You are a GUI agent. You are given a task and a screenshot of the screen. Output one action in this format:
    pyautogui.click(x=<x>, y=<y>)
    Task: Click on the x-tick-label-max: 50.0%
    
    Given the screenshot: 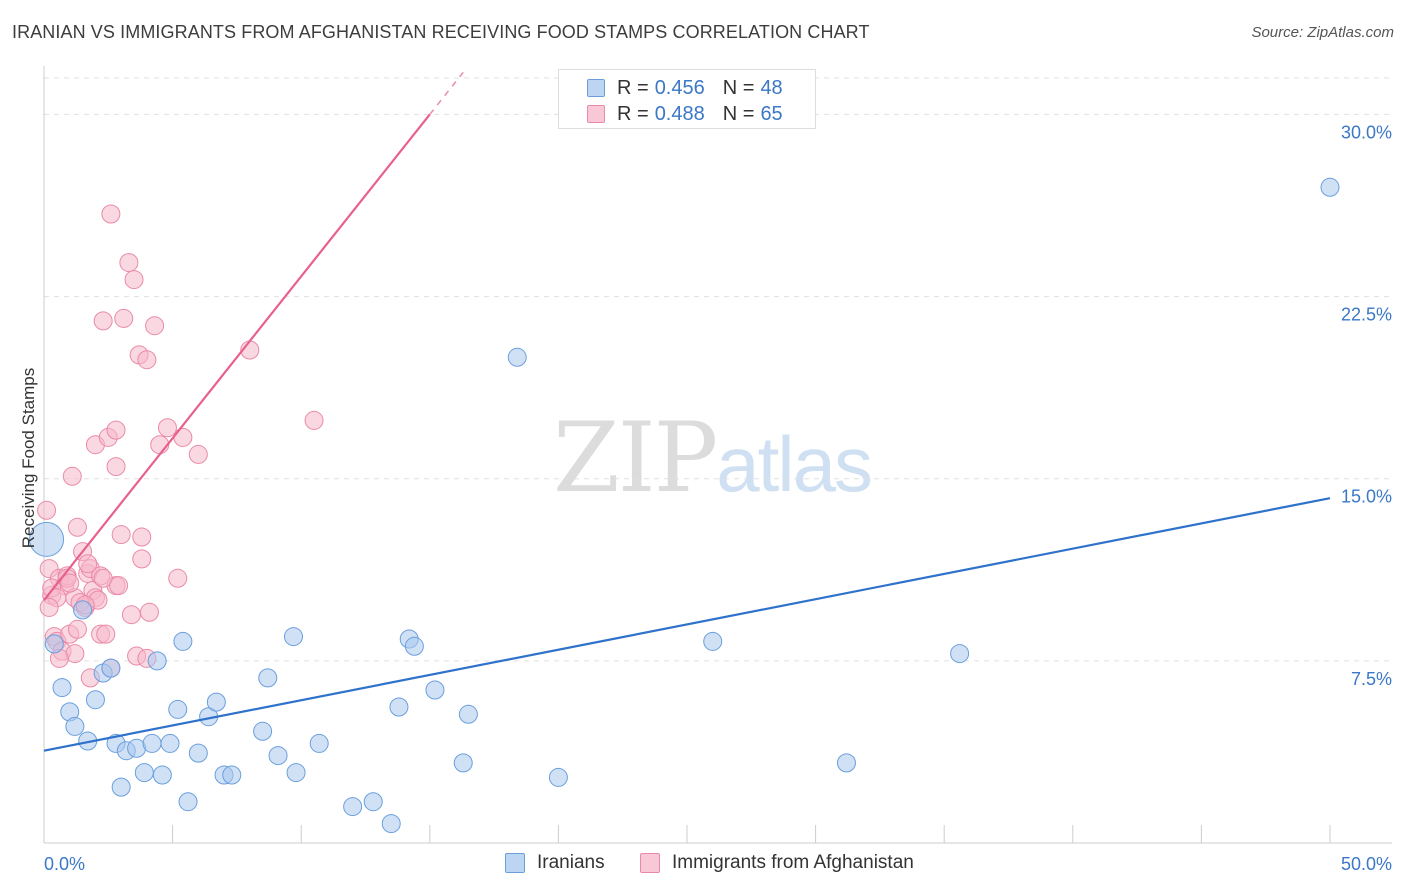 What is the action you would take?
    pyautogui.click(x=1366, y=864)
    